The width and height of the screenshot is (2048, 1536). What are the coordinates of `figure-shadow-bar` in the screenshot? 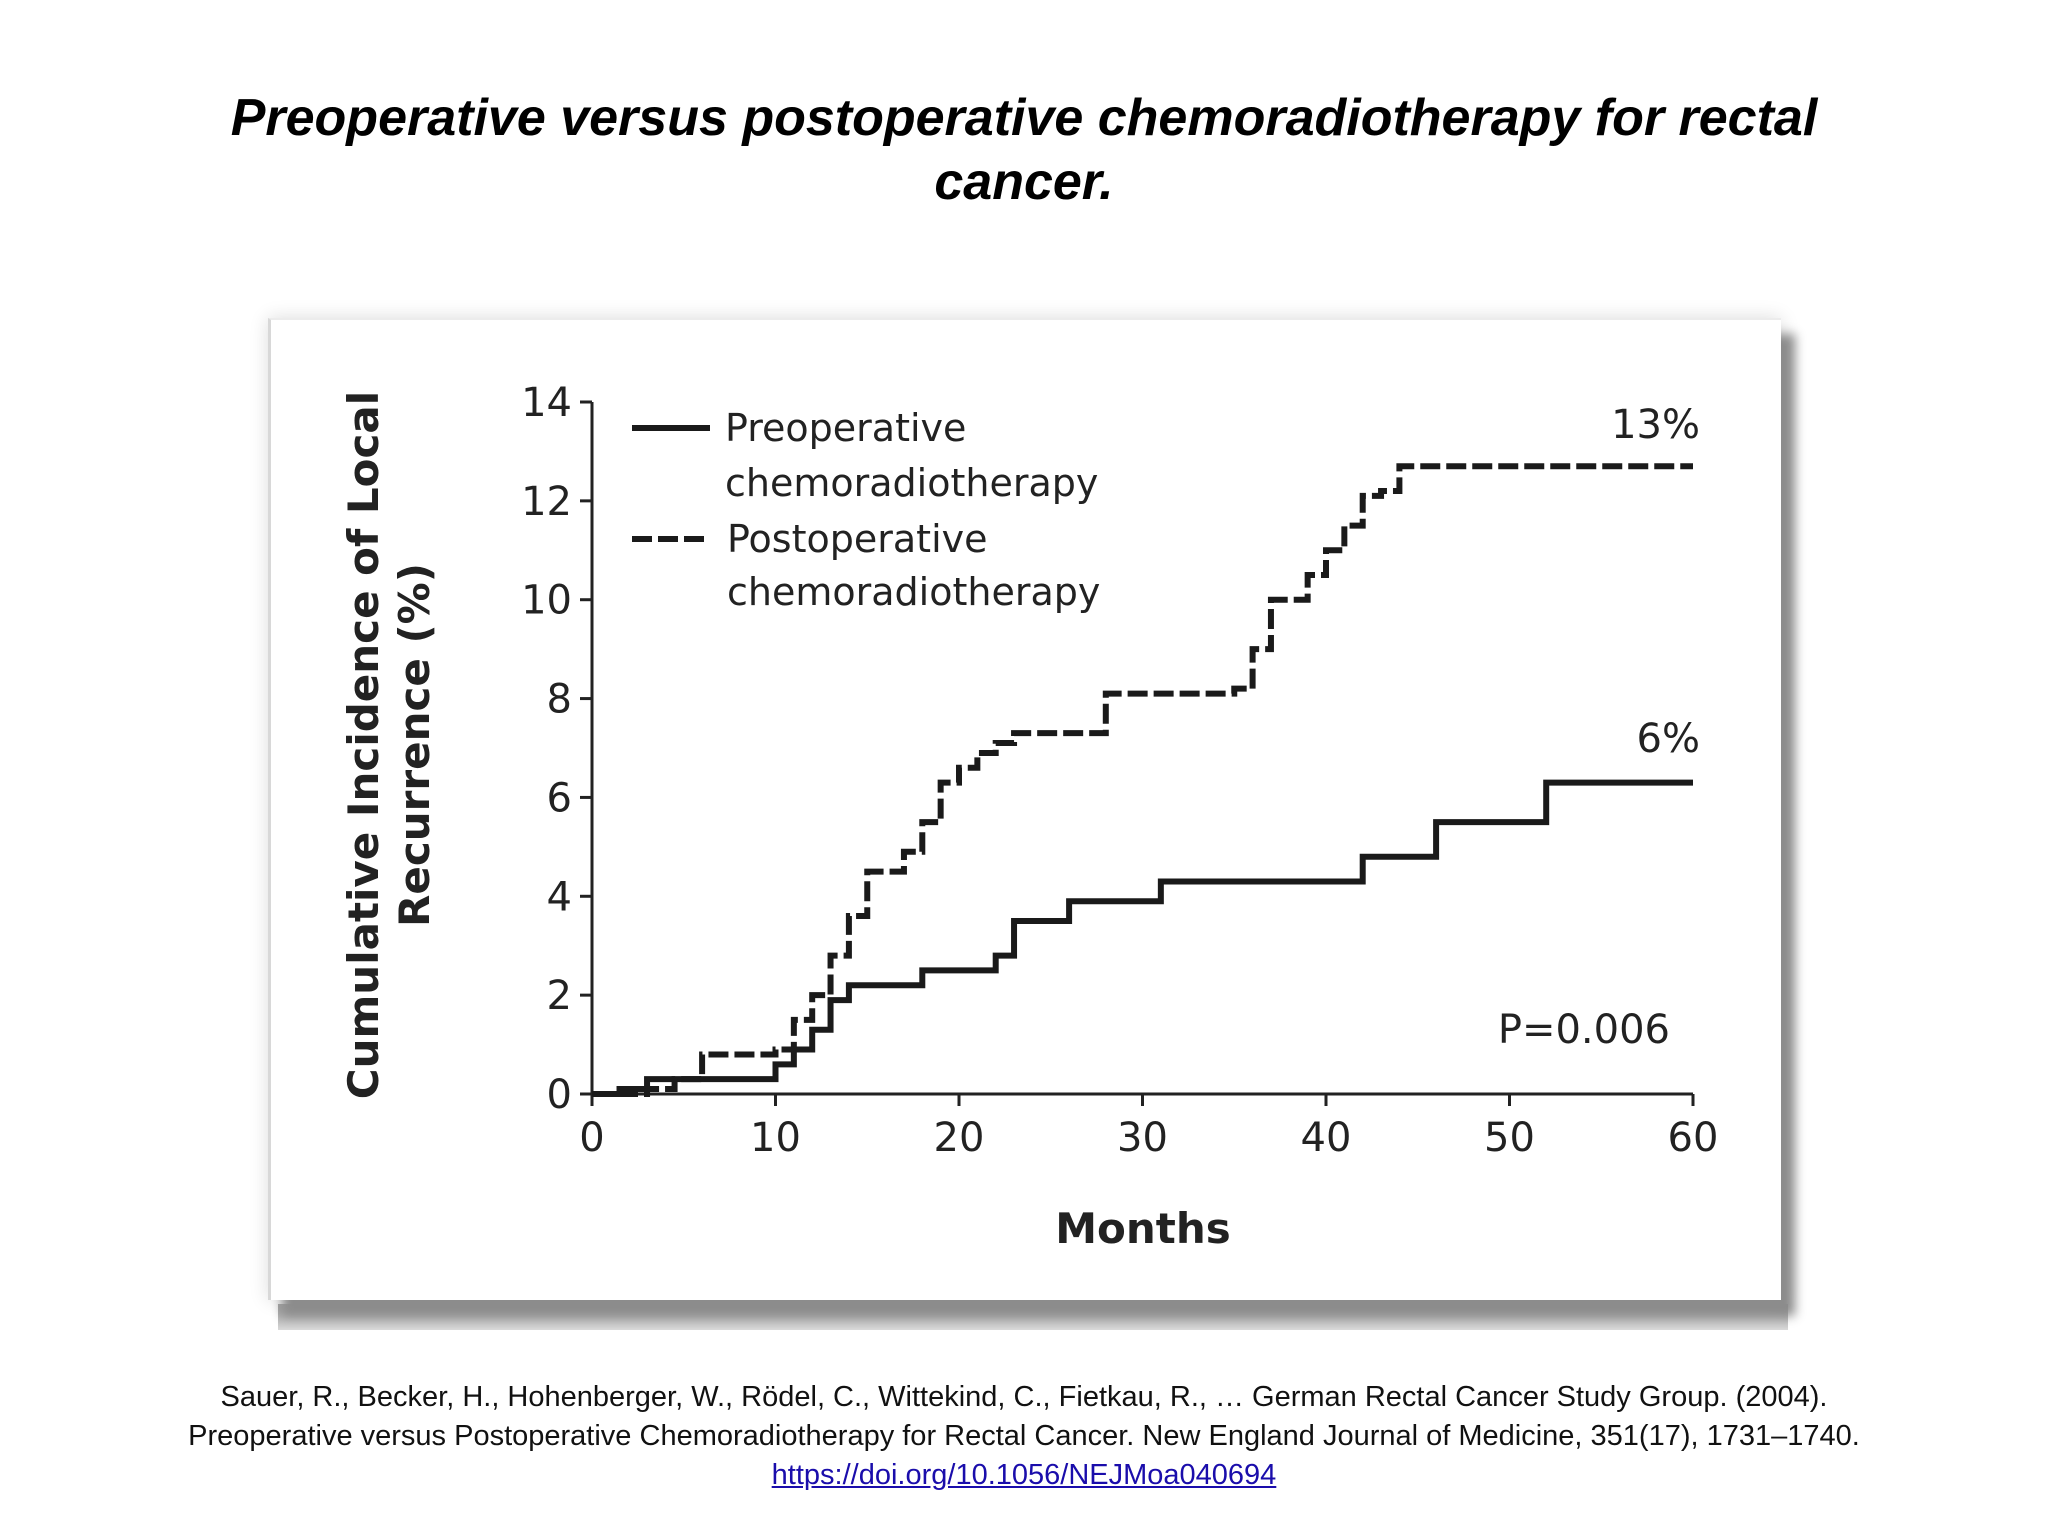 It's located at (1033, 1317).